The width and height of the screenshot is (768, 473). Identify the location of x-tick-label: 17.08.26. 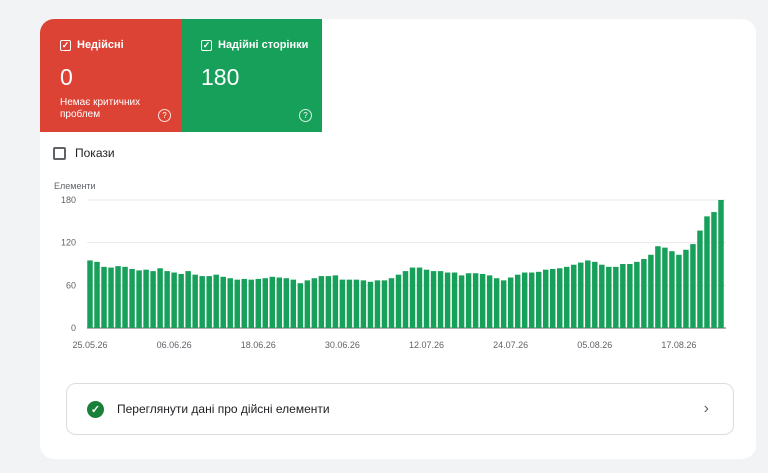
(678, 345).